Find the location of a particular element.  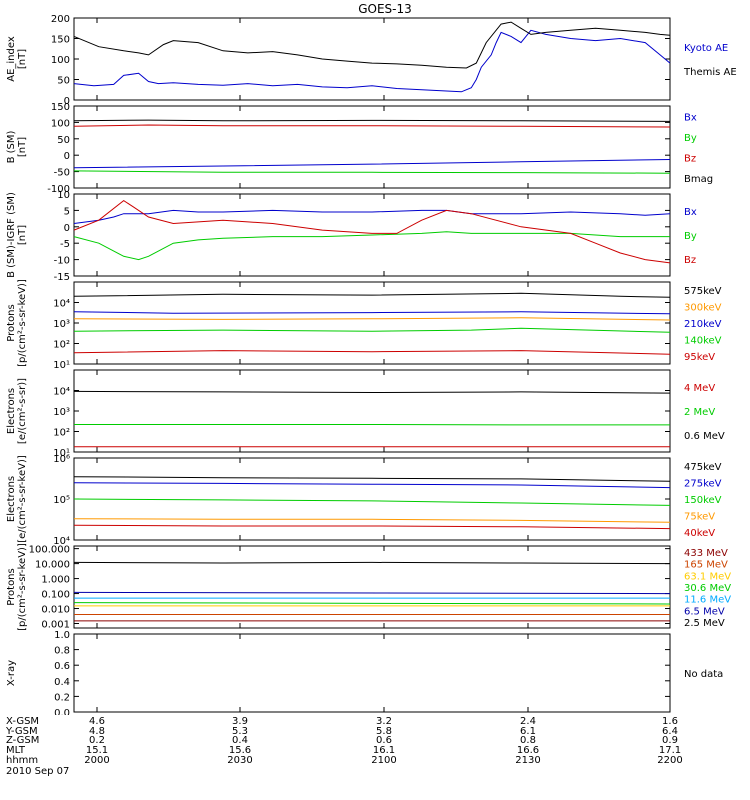

series-line-themis-ae is located at coordinates (372, 45).